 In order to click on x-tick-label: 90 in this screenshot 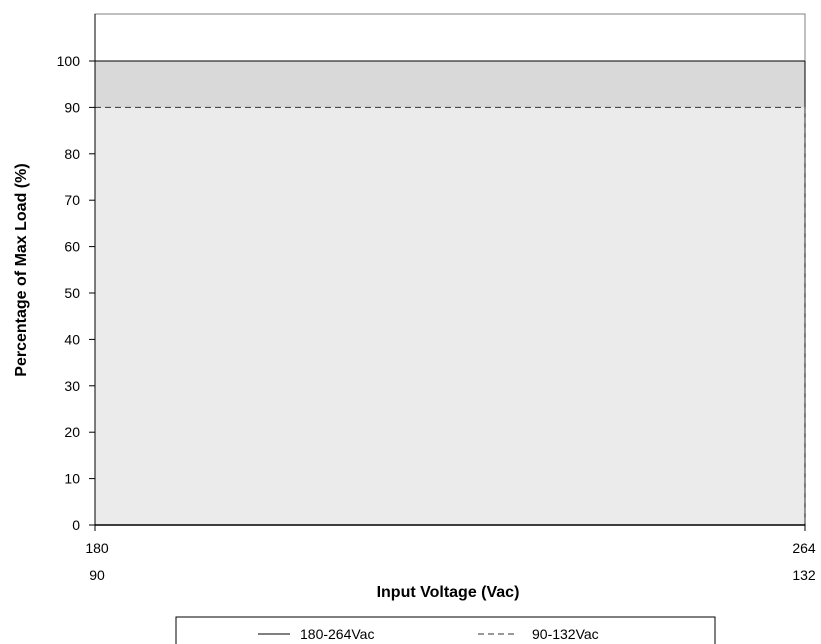, I will do `click(97, 575)`.